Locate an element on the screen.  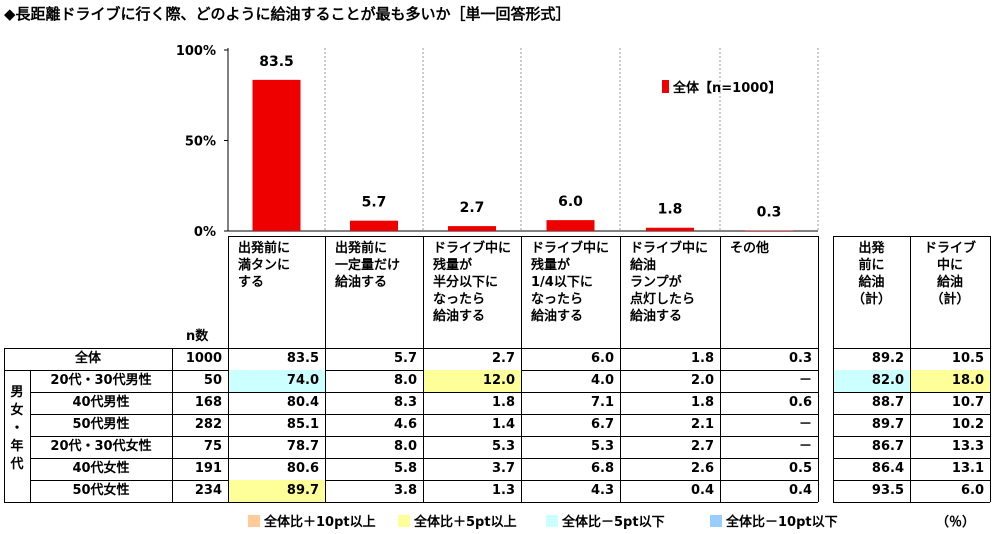
group-label-char: 男 is located at coordinates (17, 392).